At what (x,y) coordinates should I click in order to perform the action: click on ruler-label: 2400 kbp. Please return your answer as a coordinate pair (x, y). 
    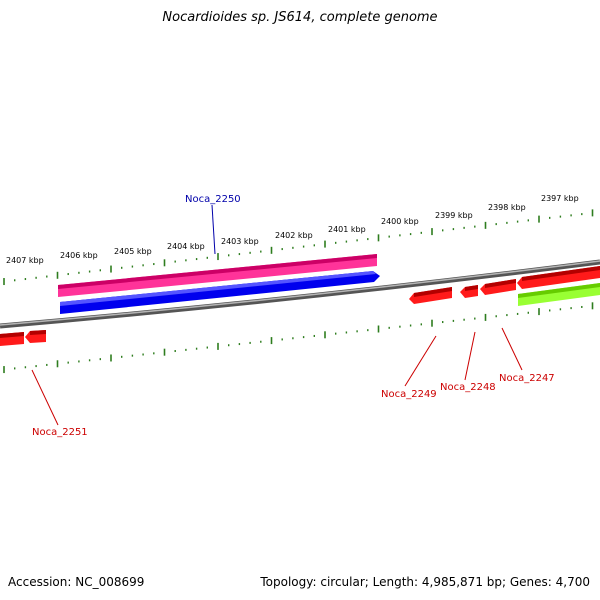
    Looking at the image, I should click on (400, 221).